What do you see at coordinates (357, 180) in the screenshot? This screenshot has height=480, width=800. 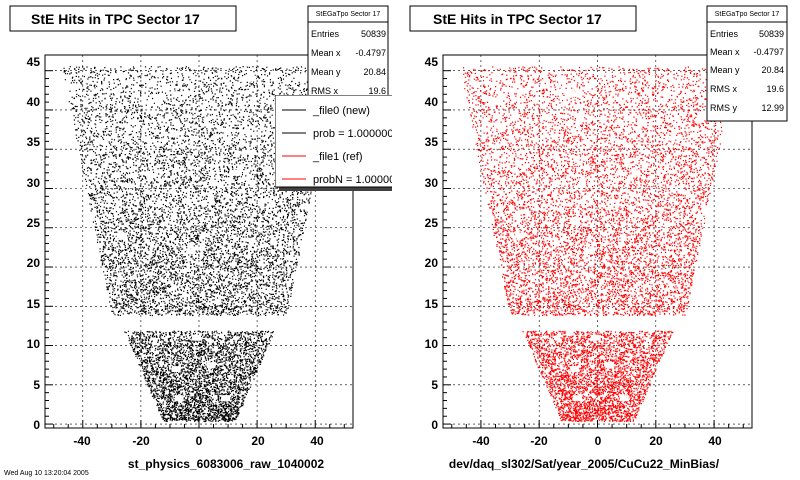 I see `legend-entry: probN = 1.000000` at bounding box center [357, 180].